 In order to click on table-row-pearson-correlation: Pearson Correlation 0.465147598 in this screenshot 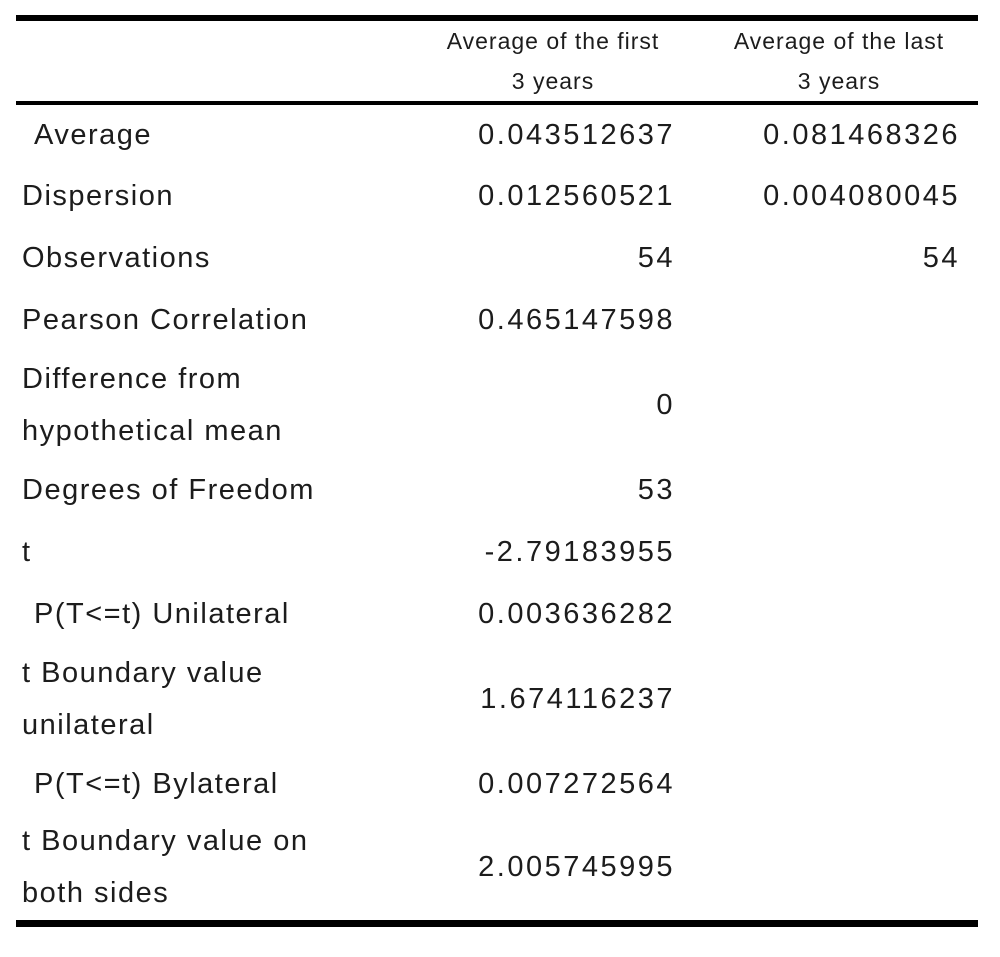, I will do `click(497, 320)`.